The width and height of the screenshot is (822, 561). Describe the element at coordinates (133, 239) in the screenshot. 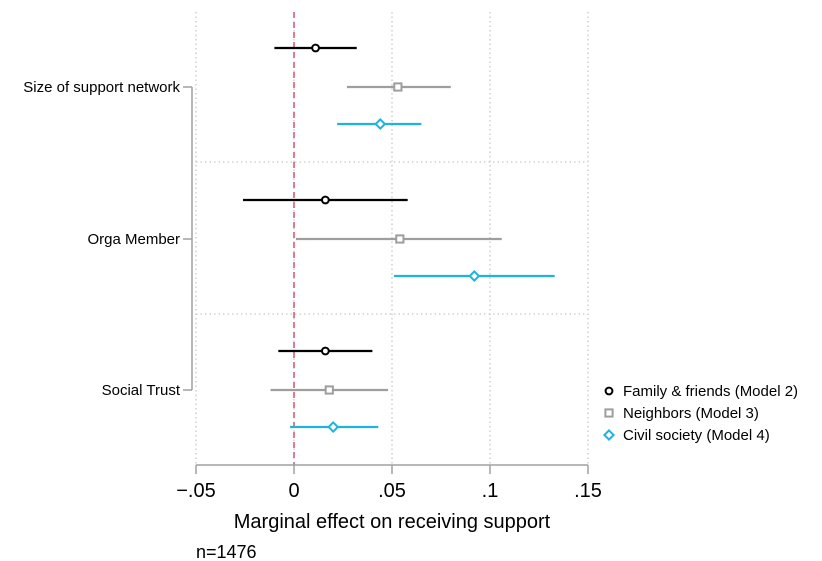

I see `category-label: Orga Member` at that location.